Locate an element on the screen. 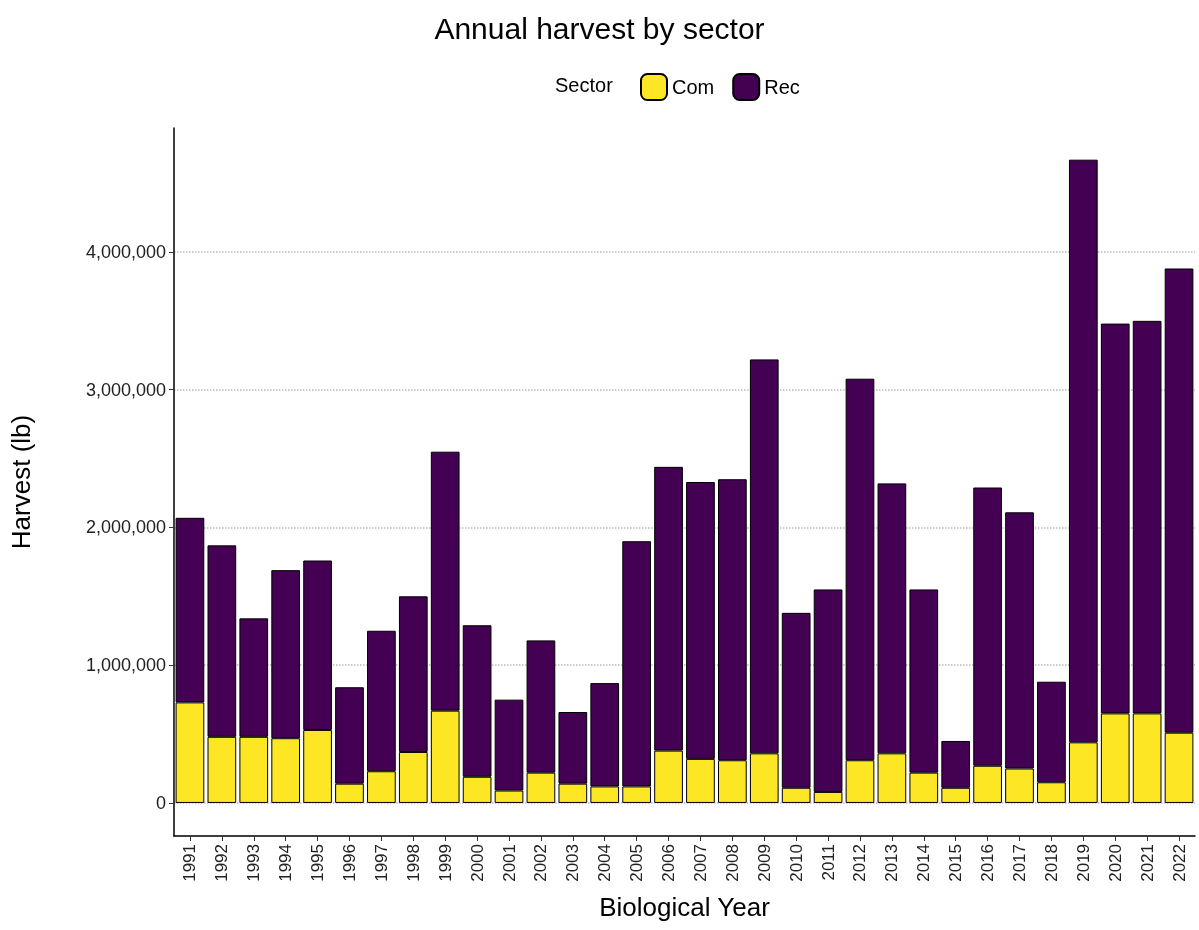  x-tick-label: 2019 is located at coordinates (1083, 863).